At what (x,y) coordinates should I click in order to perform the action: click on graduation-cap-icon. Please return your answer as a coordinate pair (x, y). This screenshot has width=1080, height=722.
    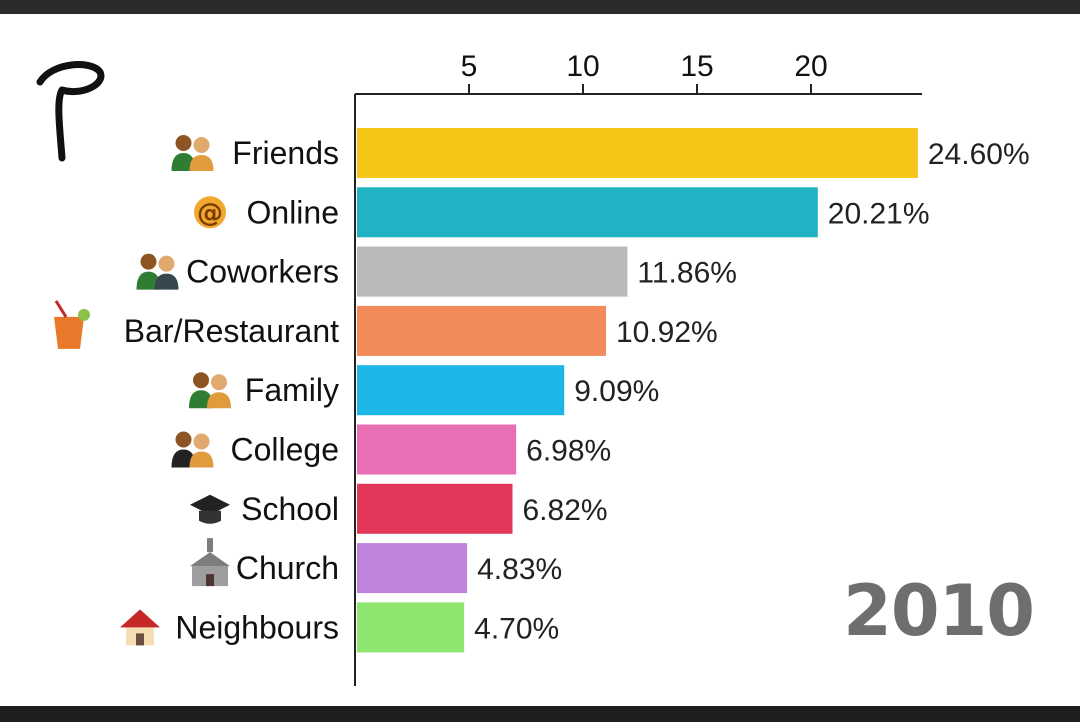
    Looking at the image, I should click on (210, 509).